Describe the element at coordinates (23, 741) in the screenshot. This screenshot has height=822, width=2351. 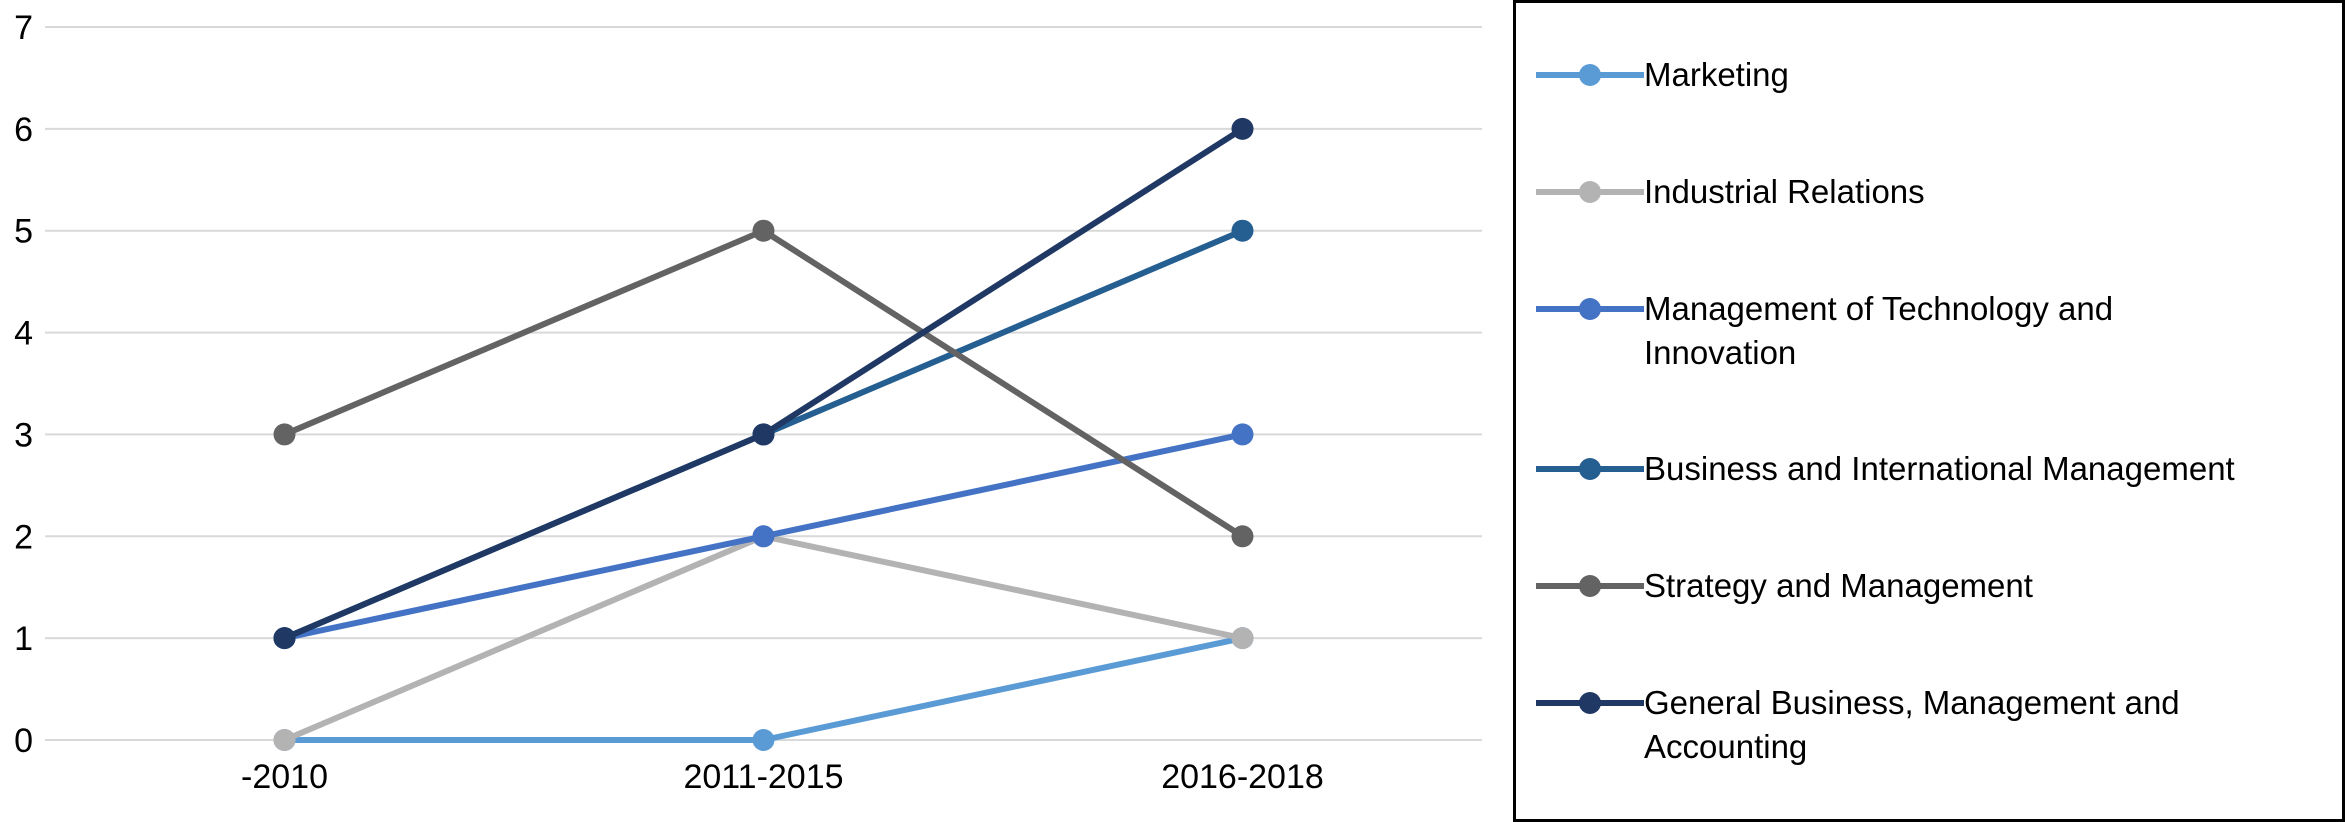
I see `y-axis-tick-label: 0` at that location.